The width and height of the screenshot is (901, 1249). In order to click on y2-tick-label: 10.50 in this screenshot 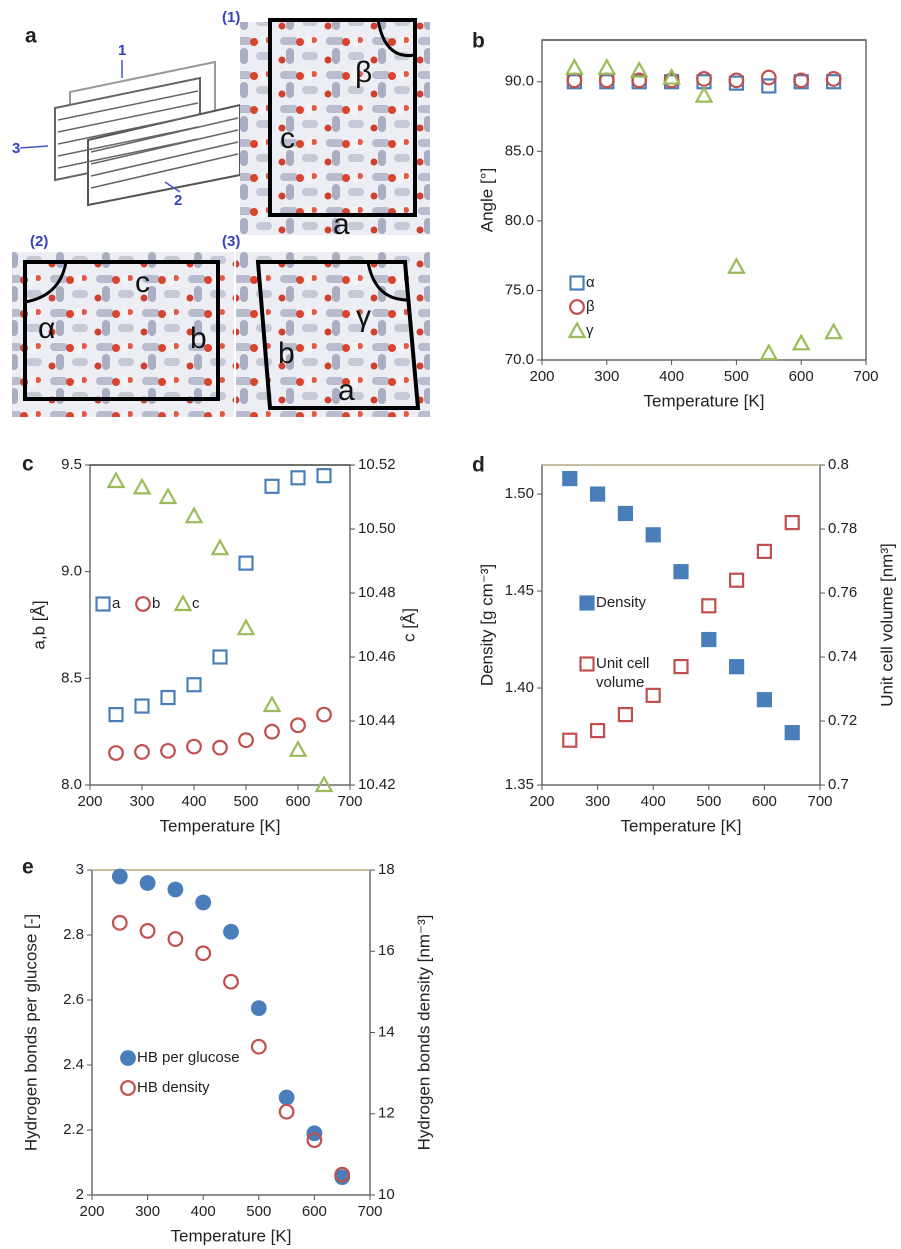, I will do `click(377, 528)`.